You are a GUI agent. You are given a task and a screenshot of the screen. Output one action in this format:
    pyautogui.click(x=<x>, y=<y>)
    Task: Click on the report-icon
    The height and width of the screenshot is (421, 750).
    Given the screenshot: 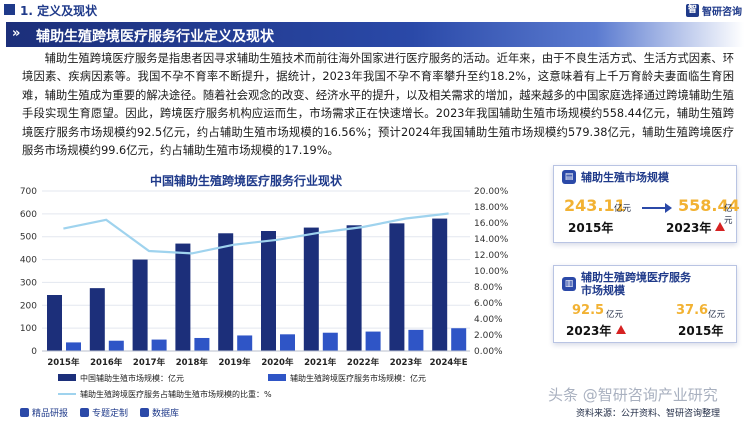 What is the action you would take?
    pyautogui.click(x=24, y=412)
    